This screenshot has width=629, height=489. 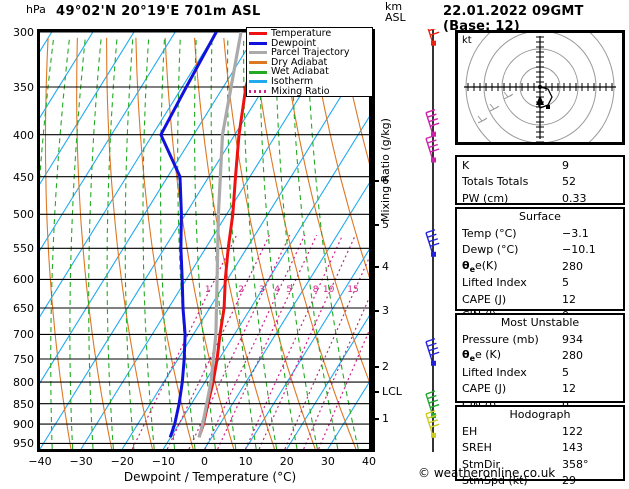 I want to click on svg-text: 8, so click(x=316, y=290).